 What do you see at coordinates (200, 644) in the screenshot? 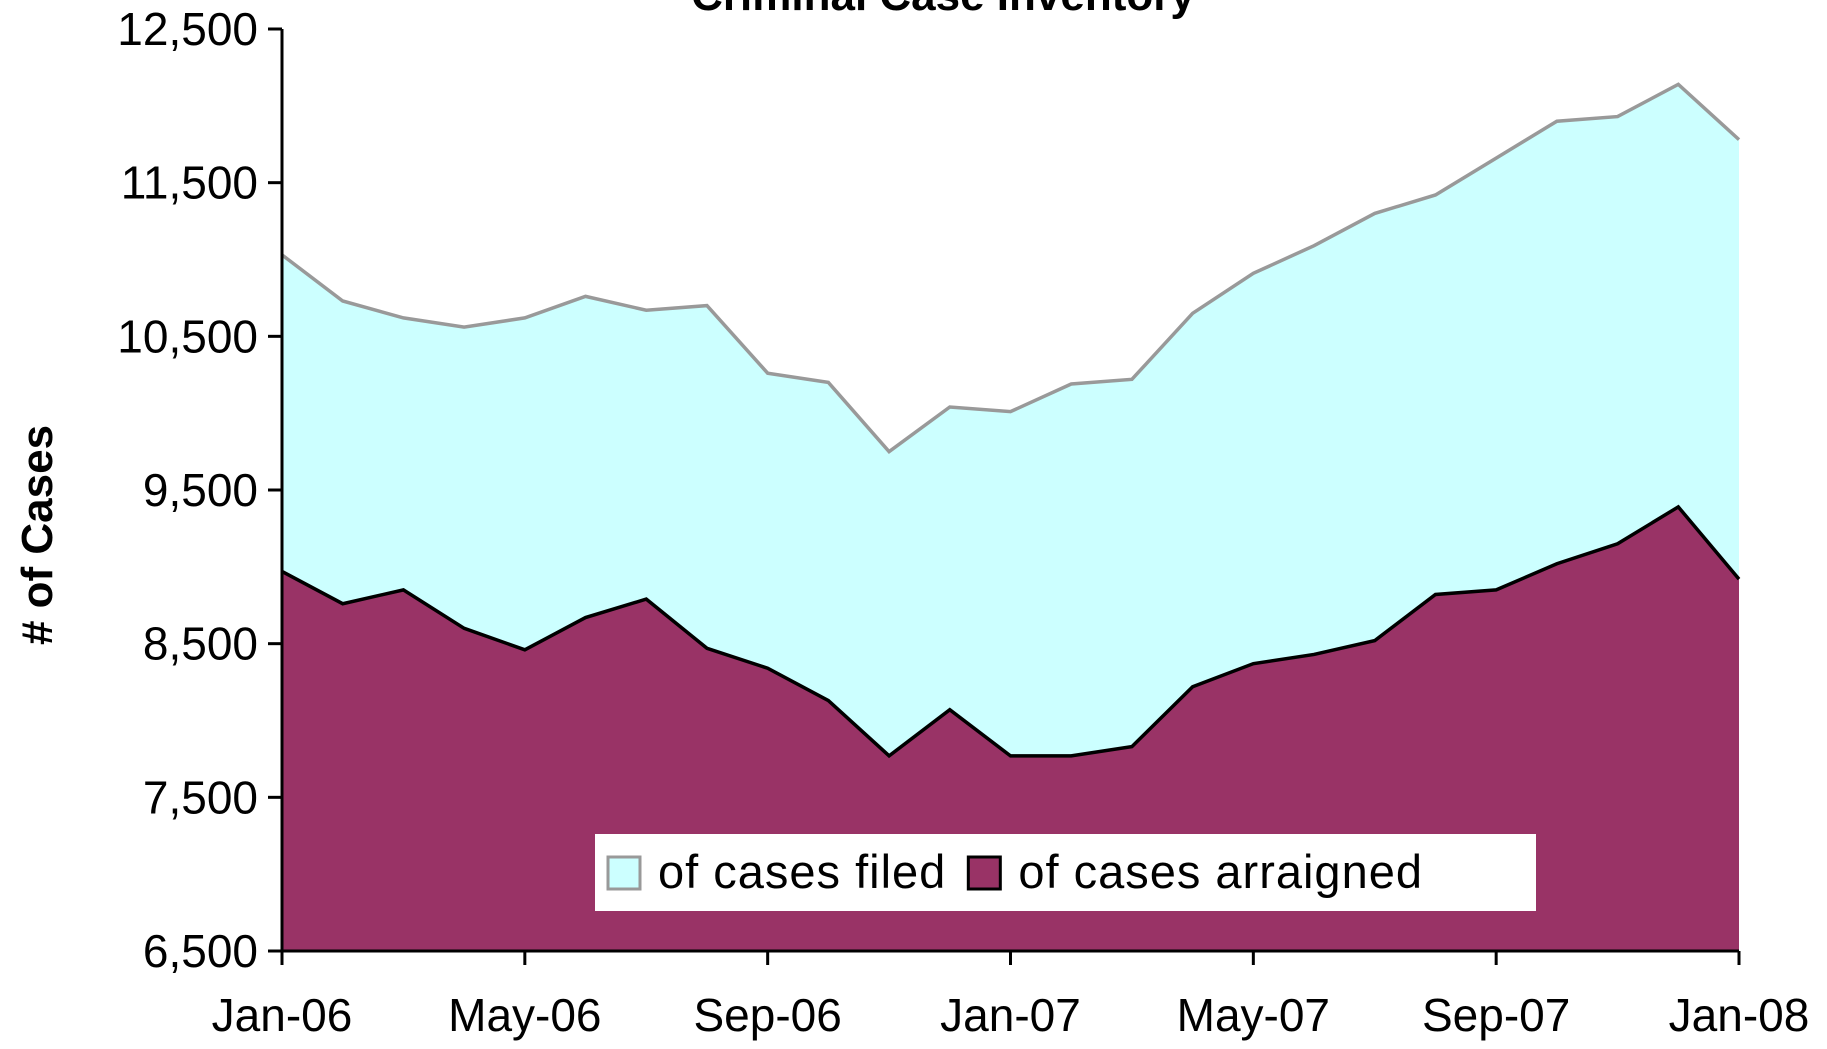
I see `y-tick-label: 8,500` at bounding box center [200, 644].